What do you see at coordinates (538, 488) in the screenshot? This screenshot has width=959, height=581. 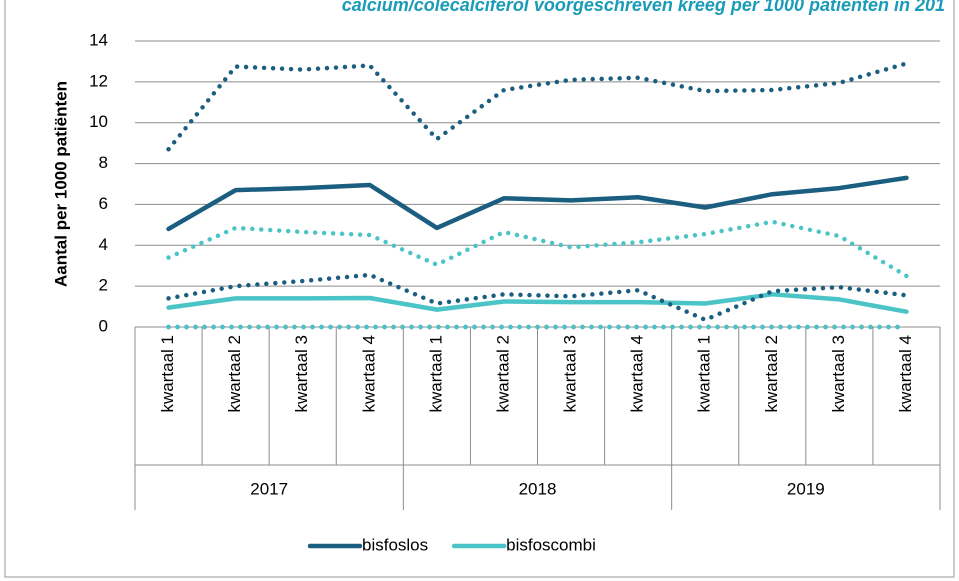 I see `year-label: 2018` at bounding box center [538, 488].